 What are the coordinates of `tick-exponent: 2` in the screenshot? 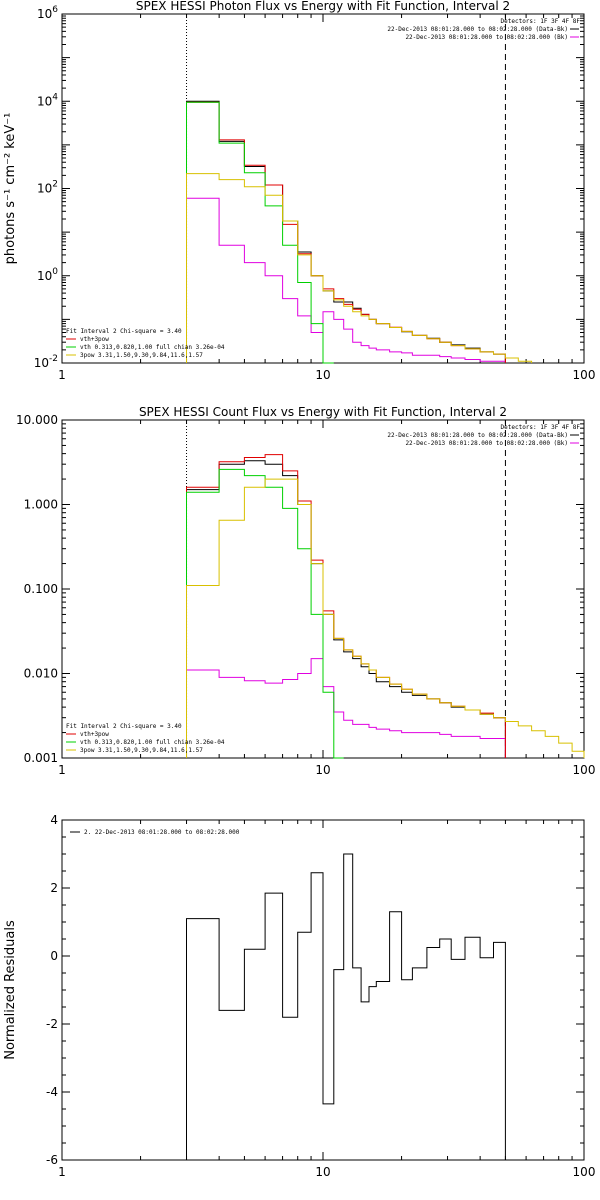 It's located at (55, 185).